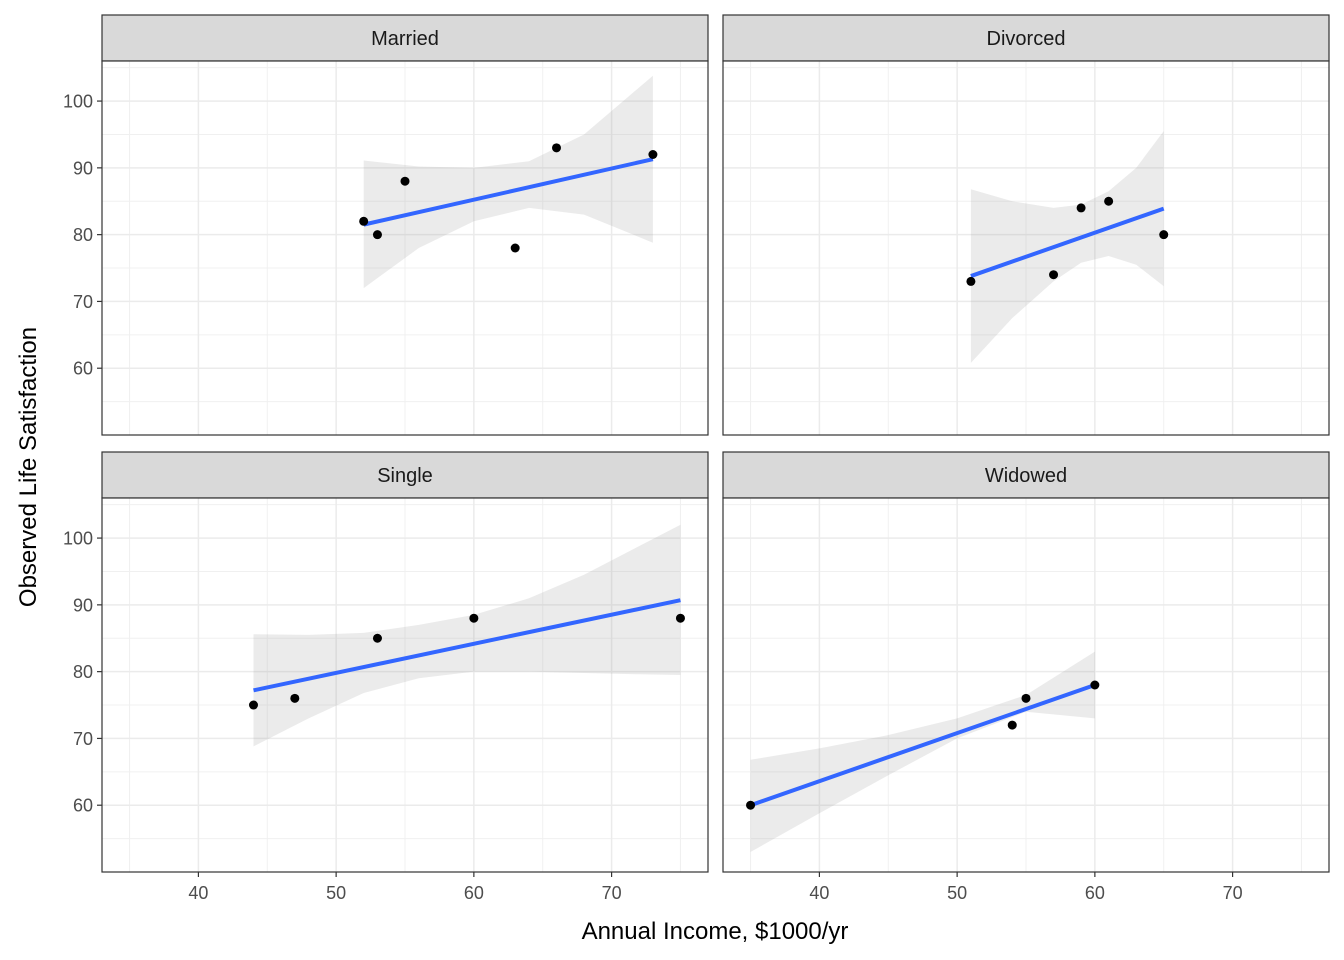 Image resolution: width=1344 pixels, height=960 pixels. What do you see at coordinates (467, 645) in the screenshot?
I see `regression-line-single` at bounding box center [467, 645].